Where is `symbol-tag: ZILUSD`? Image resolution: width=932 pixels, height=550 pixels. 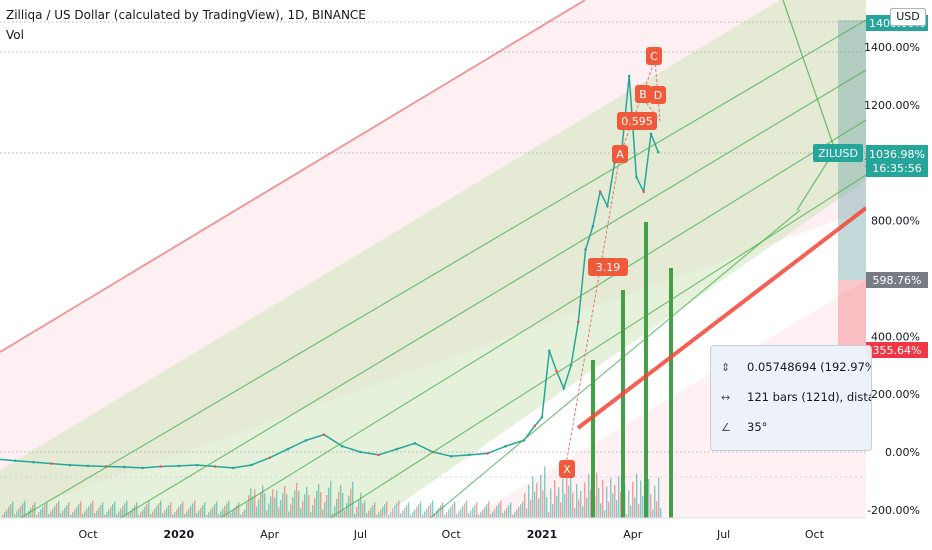
symbol-tag: ZILUSD is located at coordinates (838, 153).